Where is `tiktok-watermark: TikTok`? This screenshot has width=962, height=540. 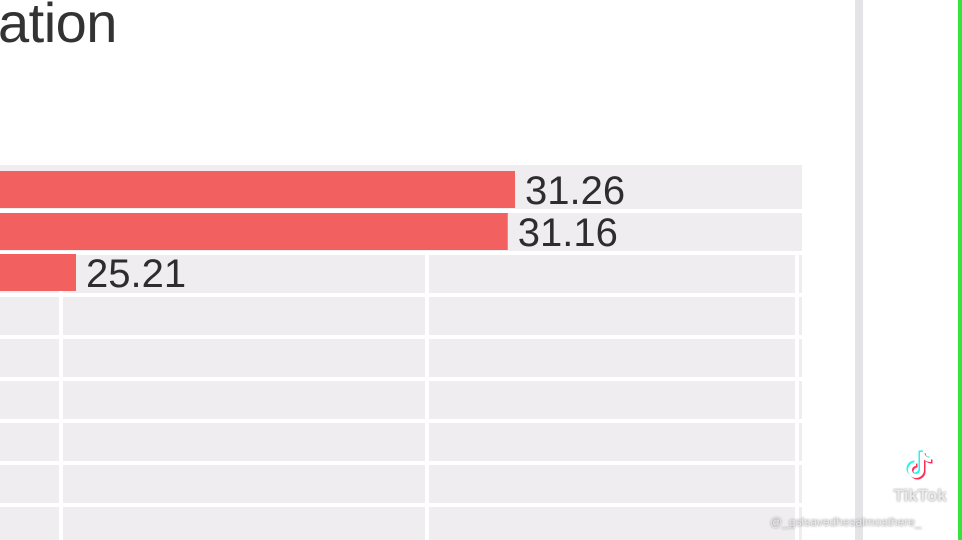
tiktok-watermark: TikTok is located at coordinates (920, 476).